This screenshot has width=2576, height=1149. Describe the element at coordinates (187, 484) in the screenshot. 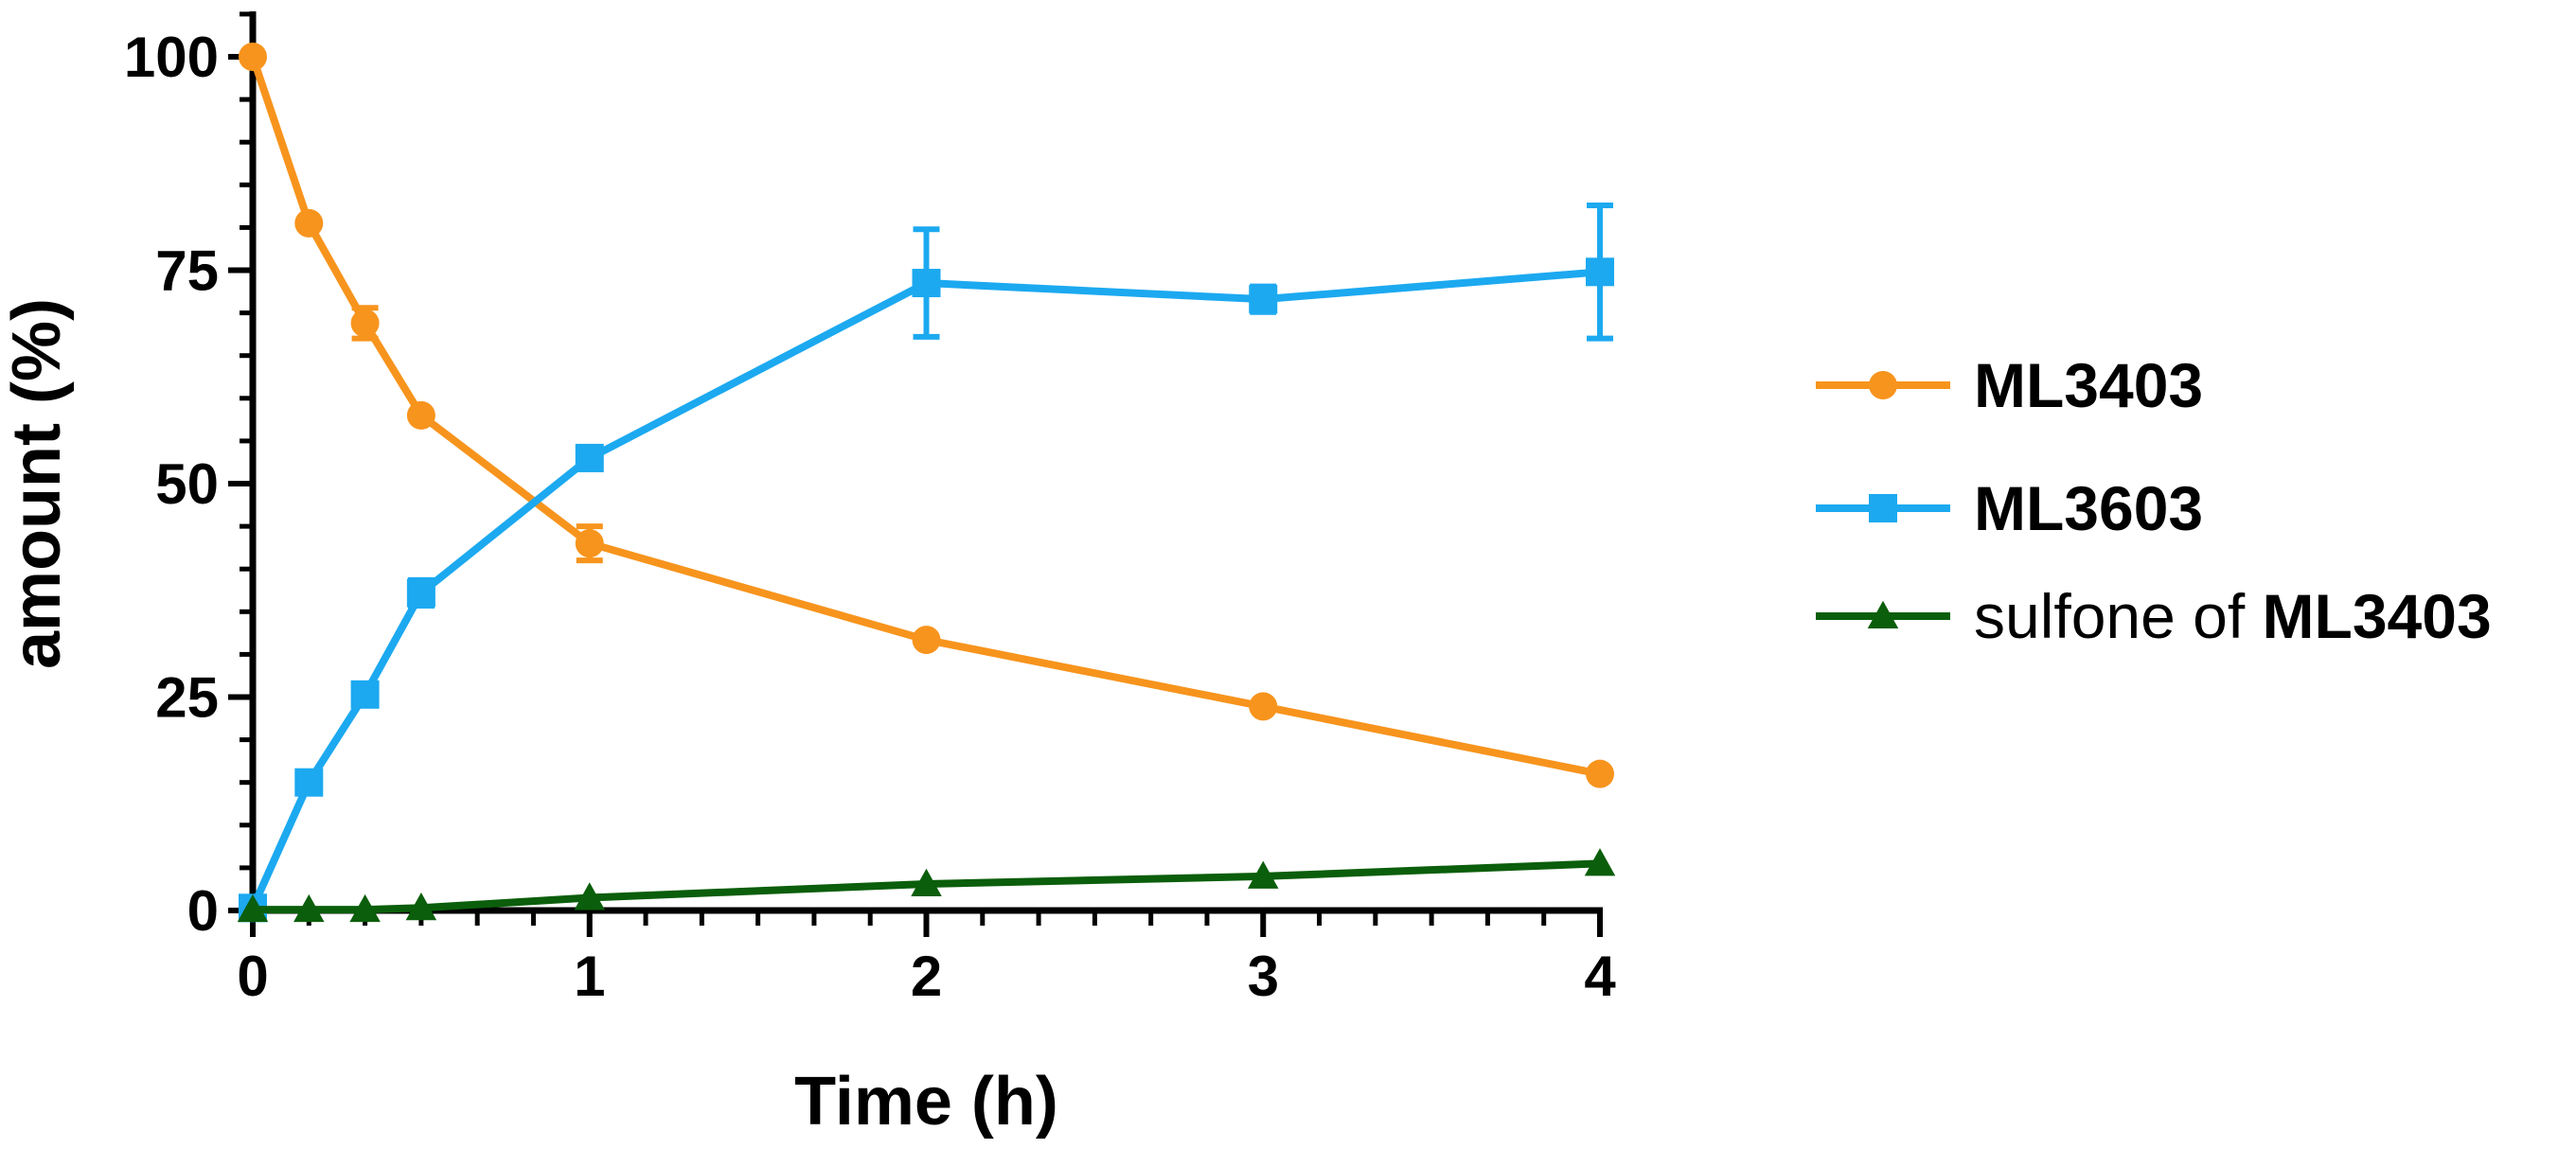

I see `y-tick-label: 50` at that location.